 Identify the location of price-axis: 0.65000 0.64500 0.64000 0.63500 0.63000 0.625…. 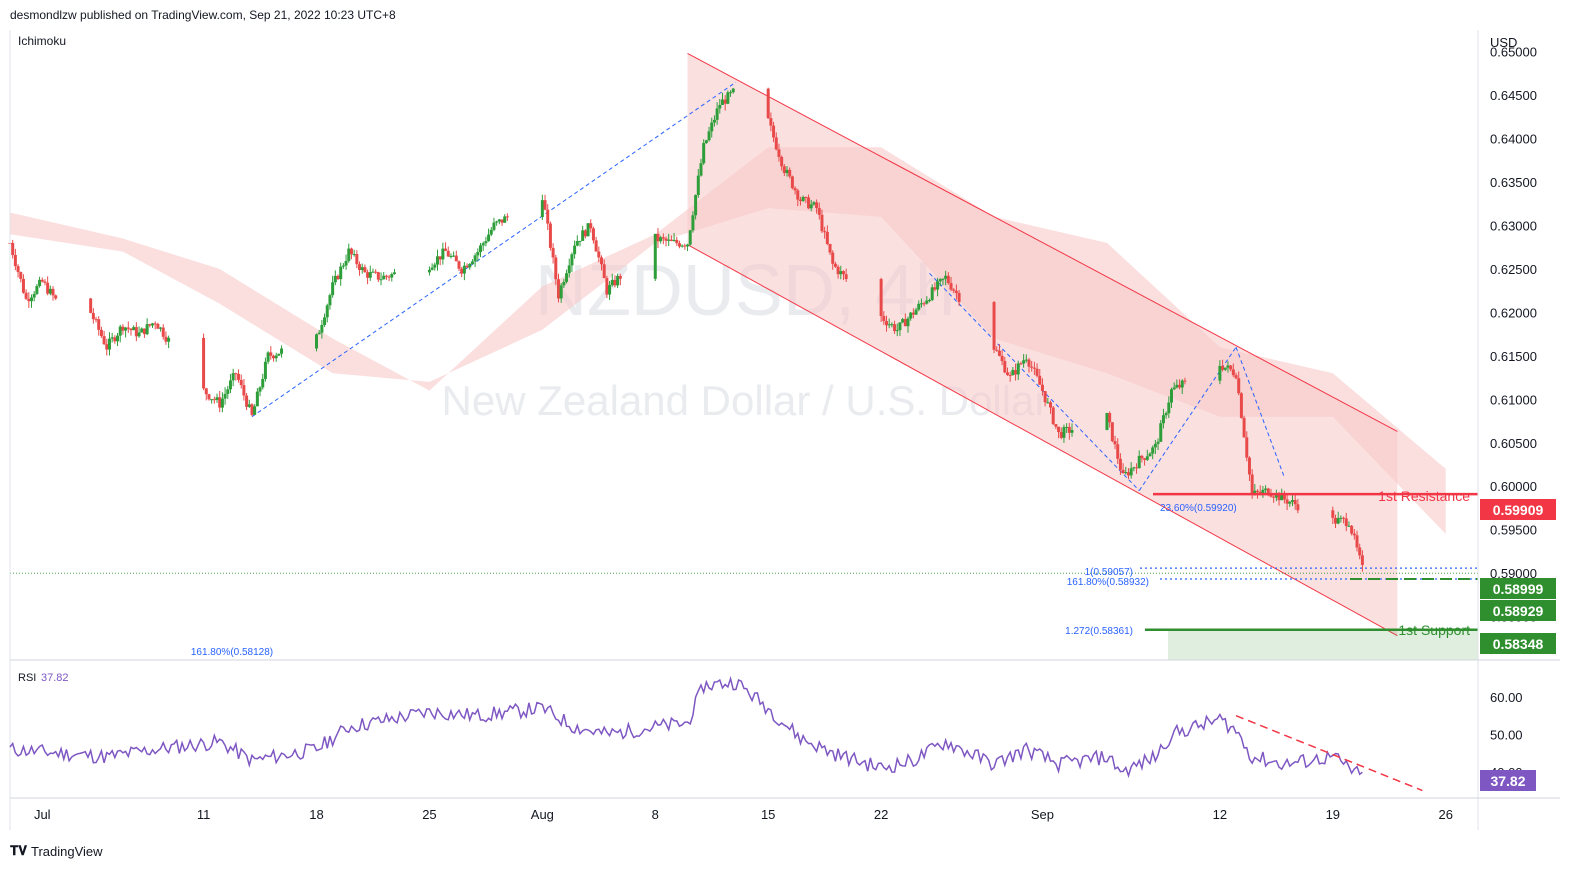
(1513, 335).